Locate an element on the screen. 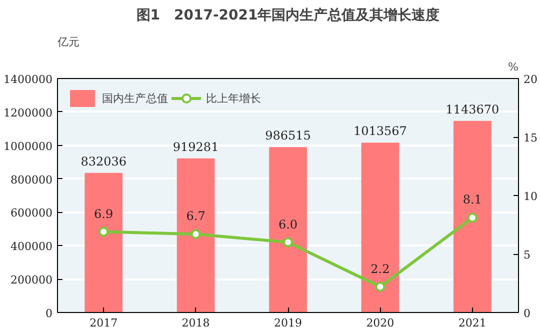  data-label: 6.9 is located at coordinates (104, 213).